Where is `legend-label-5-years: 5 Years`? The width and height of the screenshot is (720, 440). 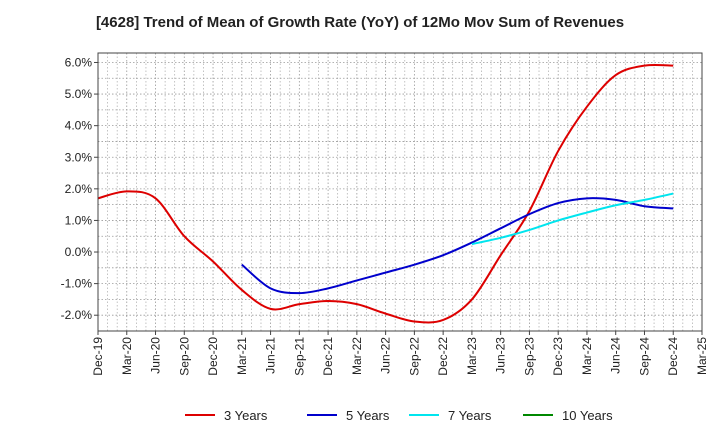 legend-label-5-years: 5 Years is located at coordinates (368, 415).